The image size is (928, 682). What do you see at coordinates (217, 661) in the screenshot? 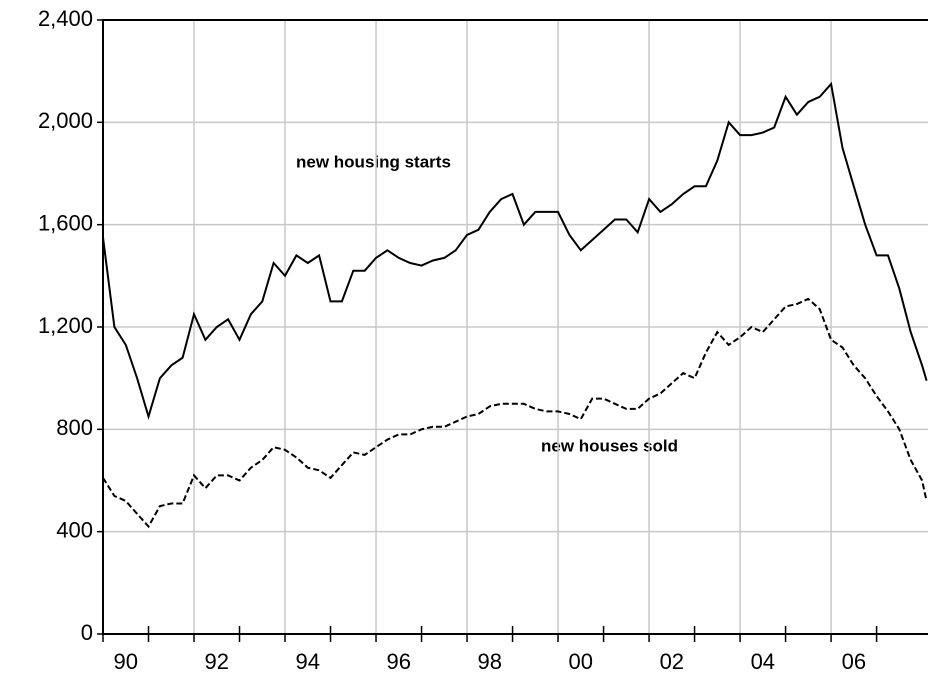
I see `x-tick-label: 92` at bounding box center [217, 661].